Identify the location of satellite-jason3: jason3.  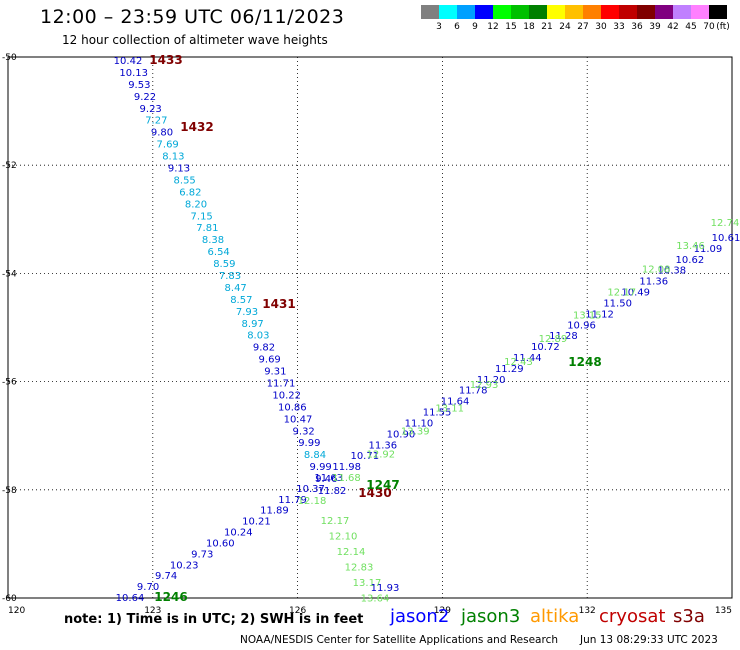
(491, 616).